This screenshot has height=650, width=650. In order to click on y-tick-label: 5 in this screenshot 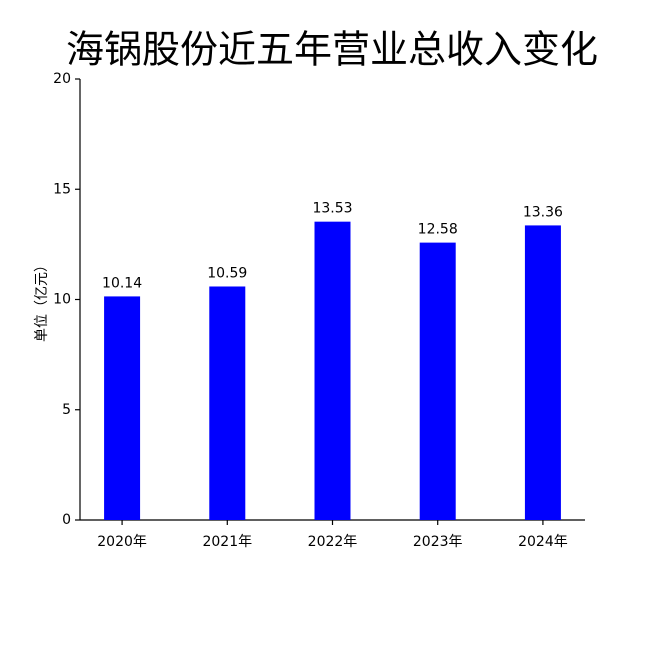, I will do `click(66, 410)`.